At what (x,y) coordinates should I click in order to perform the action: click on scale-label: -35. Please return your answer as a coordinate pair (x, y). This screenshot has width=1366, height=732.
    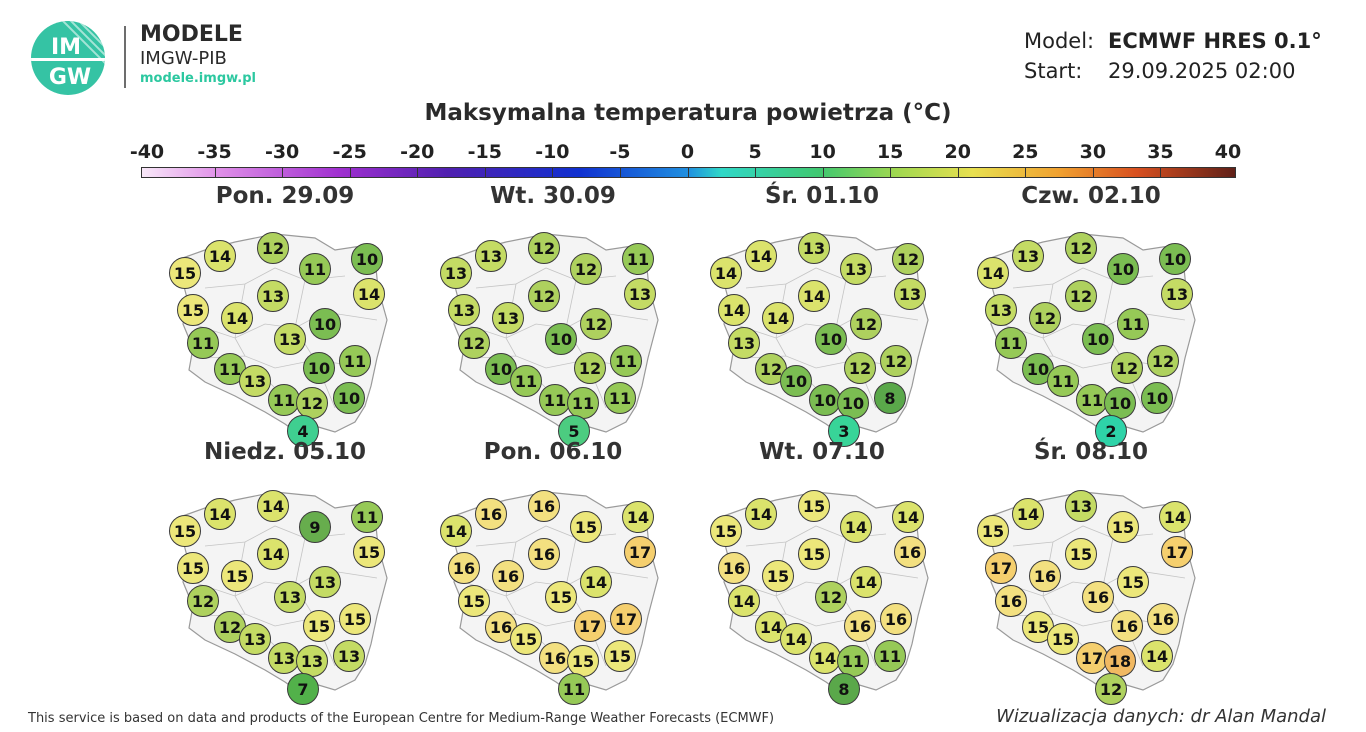
    Looking at the image, I should click on (214, 152).